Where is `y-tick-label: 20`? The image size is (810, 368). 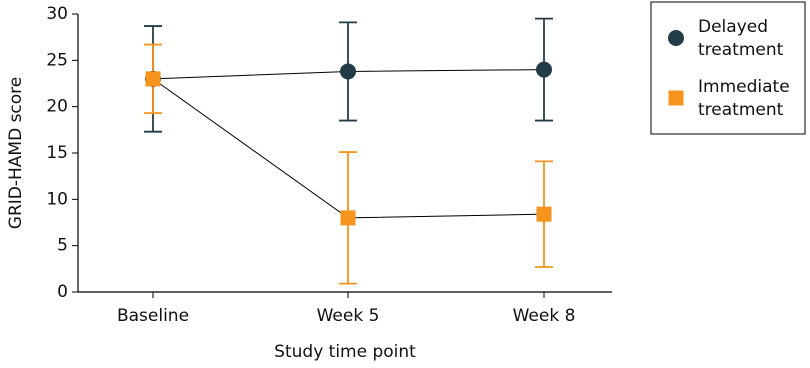 y-tick-label: 20 is located at coordinates (57, 107).